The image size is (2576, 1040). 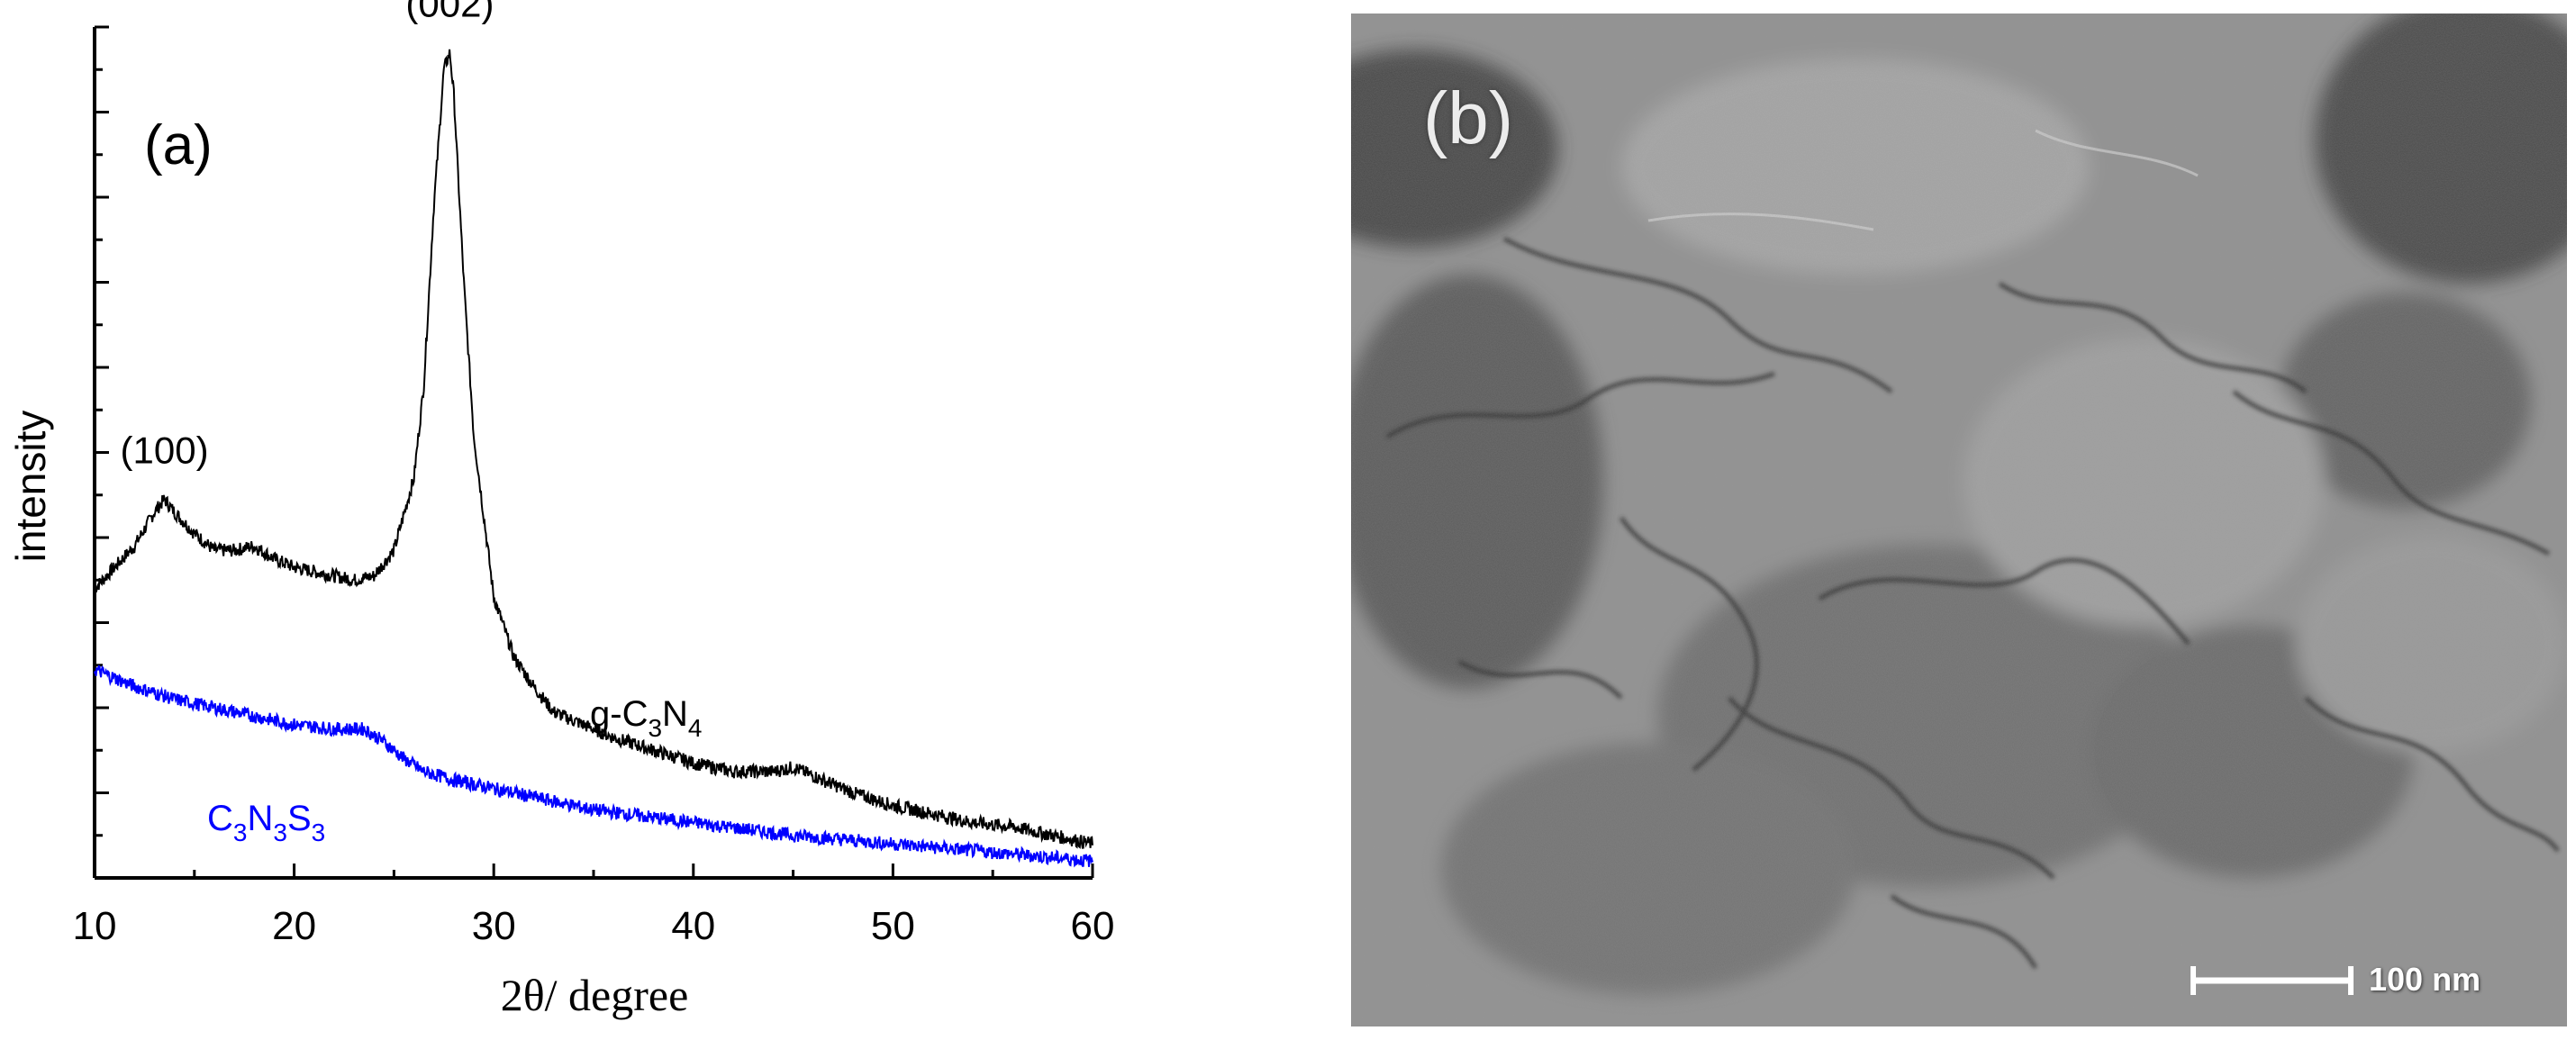 I want to click on x-axis-label: 2θ/ degree, so click(x=595, y=995).